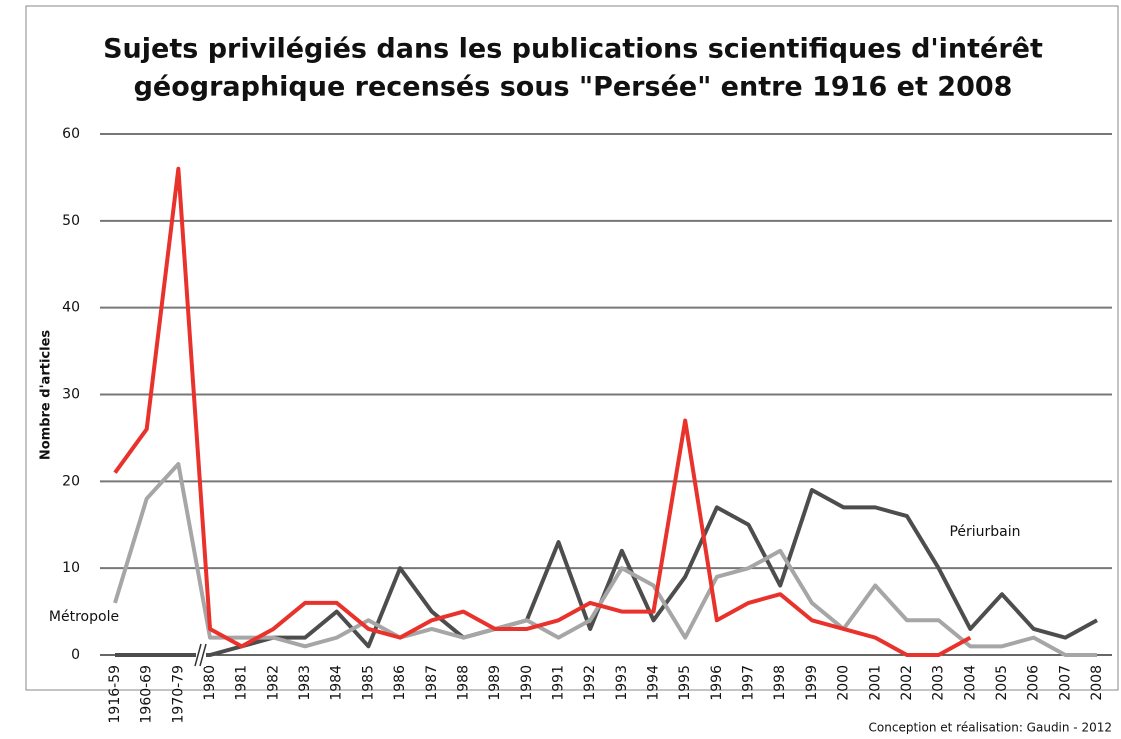 The height and width of the screenshot is (739, 1121). What do you see at coordinates (1097, 683) in the screenshot?
I see `x-tick-label: 2008` at bounding box center [1097, 683].